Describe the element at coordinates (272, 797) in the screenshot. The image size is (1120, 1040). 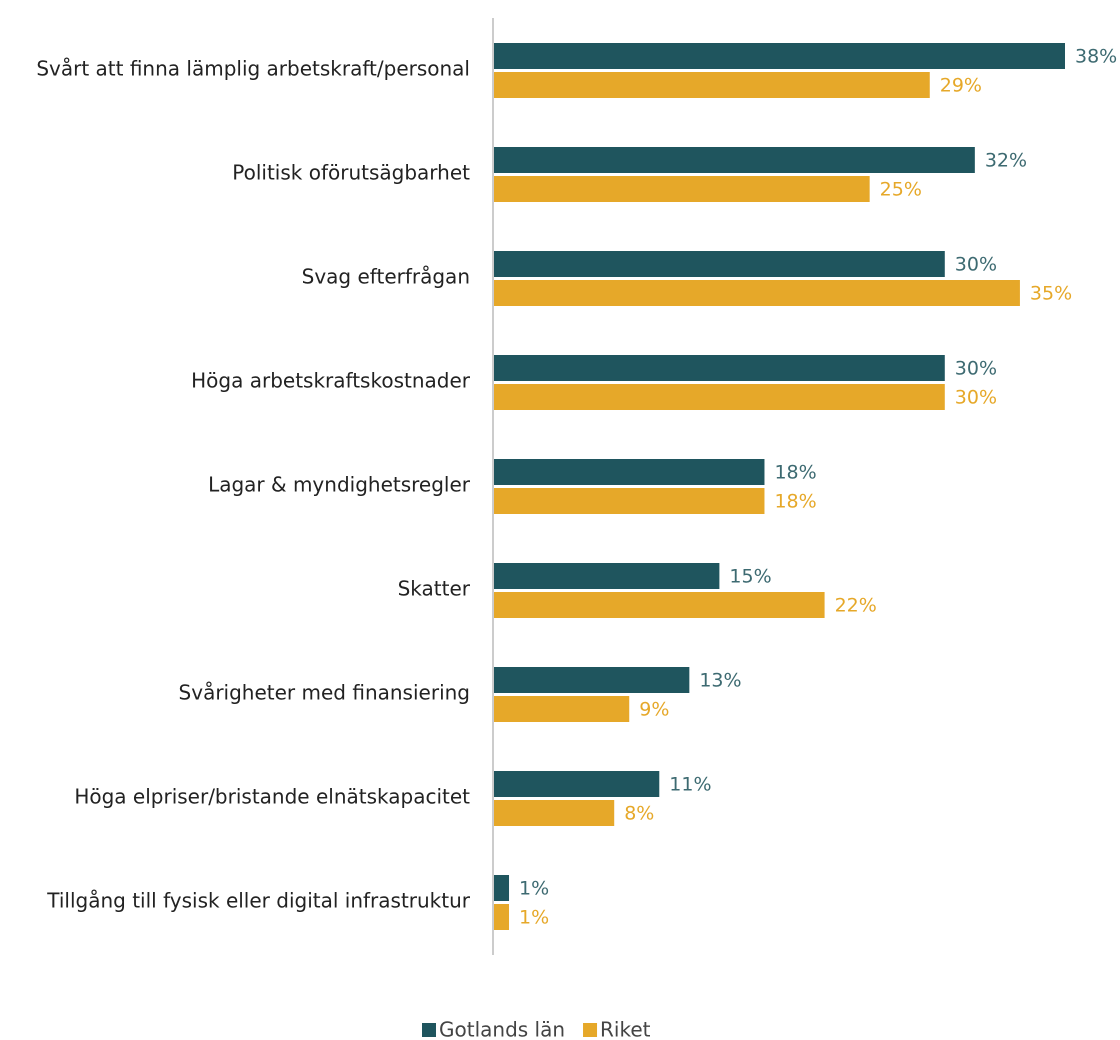
I see `category-label: Höga elpriser/bristande elnätskapacitet` at that location.